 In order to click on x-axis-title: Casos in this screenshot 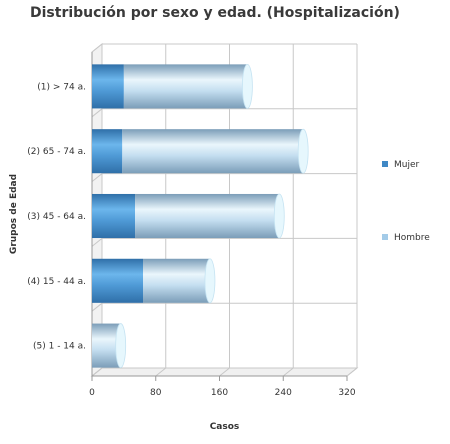, I will do `click(225, 427)`.